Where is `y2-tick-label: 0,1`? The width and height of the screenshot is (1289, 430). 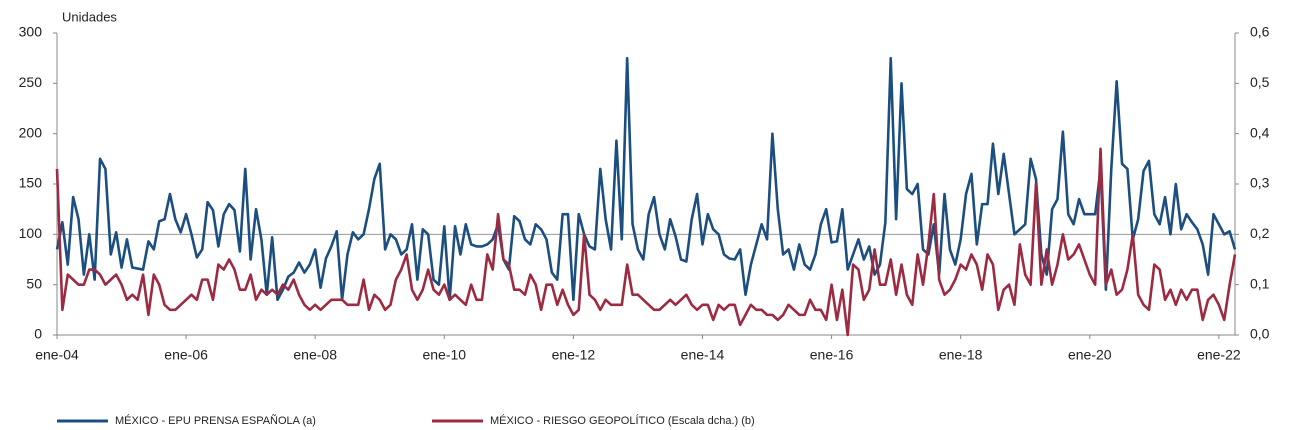 y2-tick-label: 0,1 is located at coordinates (1260, 283).